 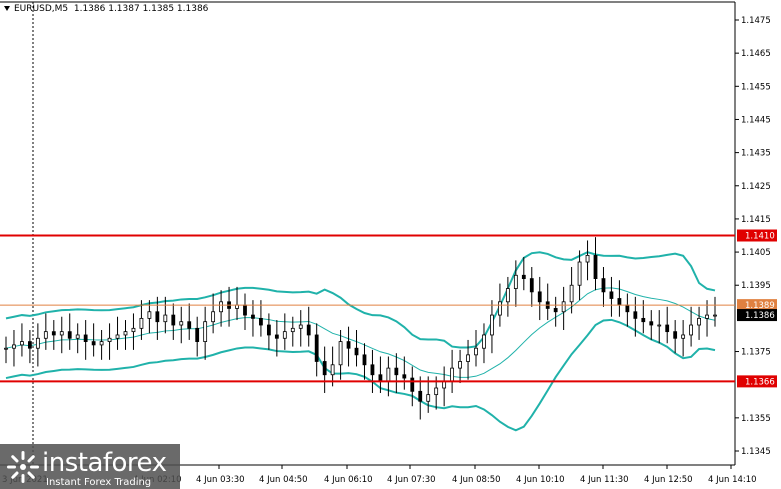 What do you see at coordinates (283, 480) in the screenshot?
I see `x-tick-label: 4 Jun 04:50` at bounding box center [283, 480].